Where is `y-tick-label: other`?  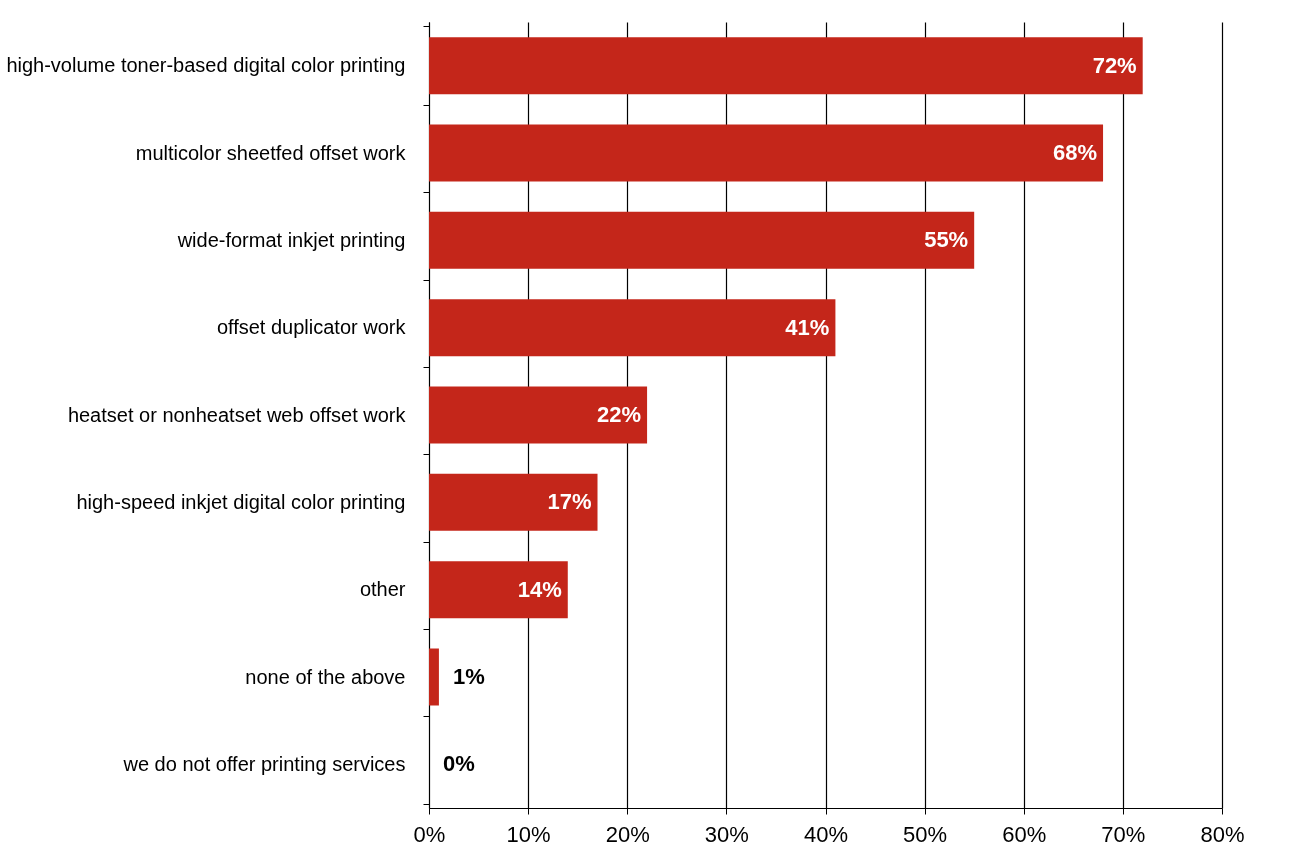
y-tick-label: other is located at coordinates (382, 589).